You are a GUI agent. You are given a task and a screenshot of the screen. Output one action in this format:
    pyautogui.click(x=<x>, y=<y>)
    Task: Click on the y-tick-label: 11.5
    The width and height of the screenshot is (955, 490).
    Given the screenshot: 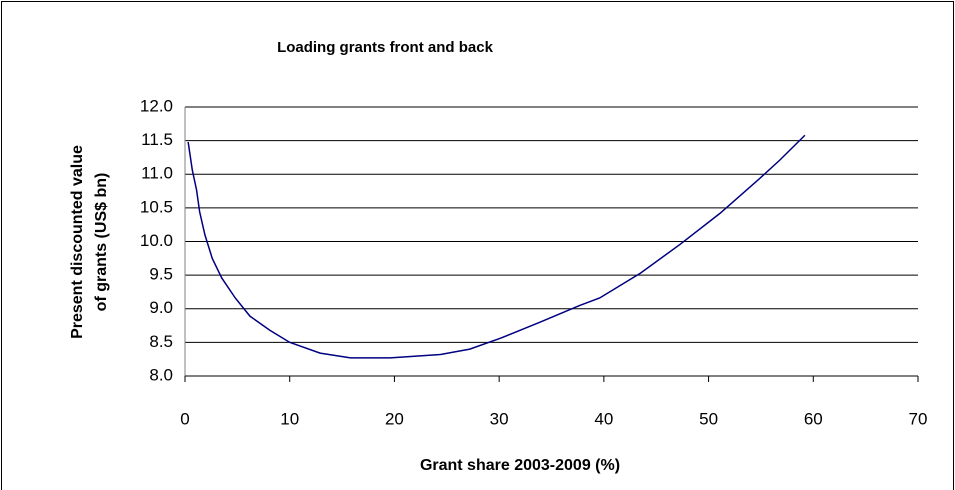 What is the action you would take?
    pyautogui.click(x=157, y=139)
    